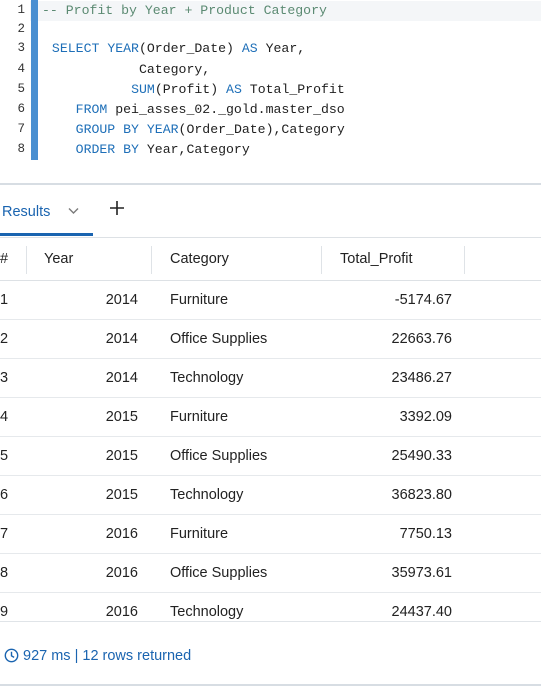 This screenshot has height=687, width=541. What do you see at coordinates (425, 534) in the screenshot?
I see `cell-total-profit: 7750.13` at bounding box center [425, 534].